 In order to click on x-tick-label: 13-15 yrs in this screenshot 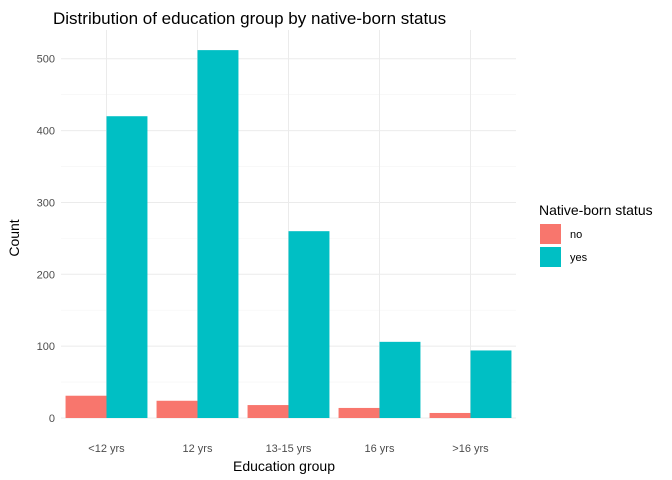, I will do `click(289, 449)`.